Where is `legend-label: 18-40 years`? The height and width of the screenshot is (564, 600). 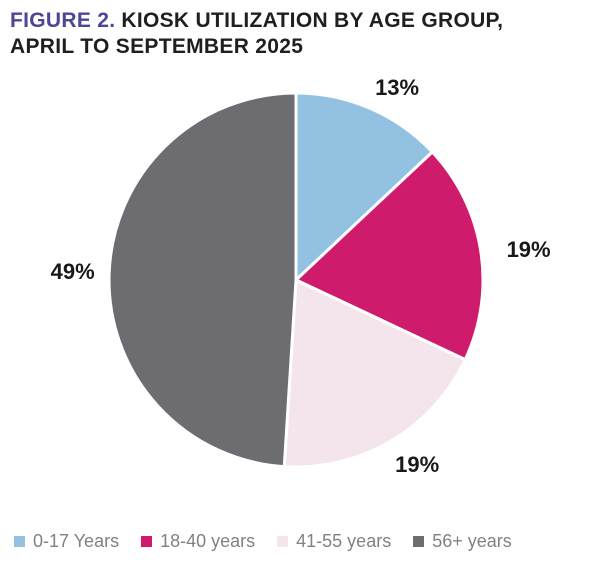 legend-label: 18-40 years is located at coordinates (208, 541).